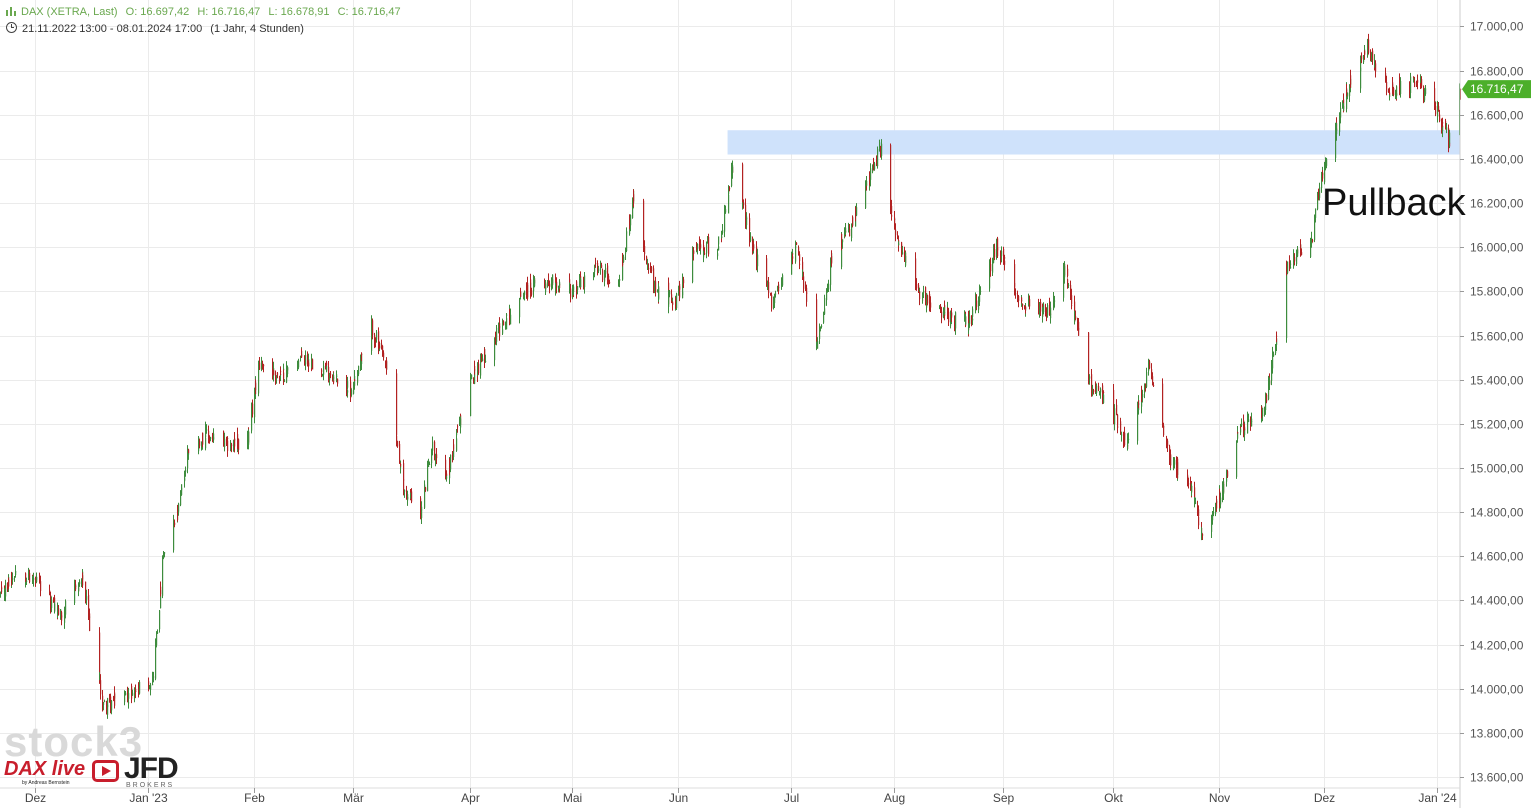 Image resolution: width=1531 pixels, height=808 pixels. What do you see at coordinates (353, 798) in the screenshot?
I see `x-tick-label: Mär` at bounding box center [353, 798].